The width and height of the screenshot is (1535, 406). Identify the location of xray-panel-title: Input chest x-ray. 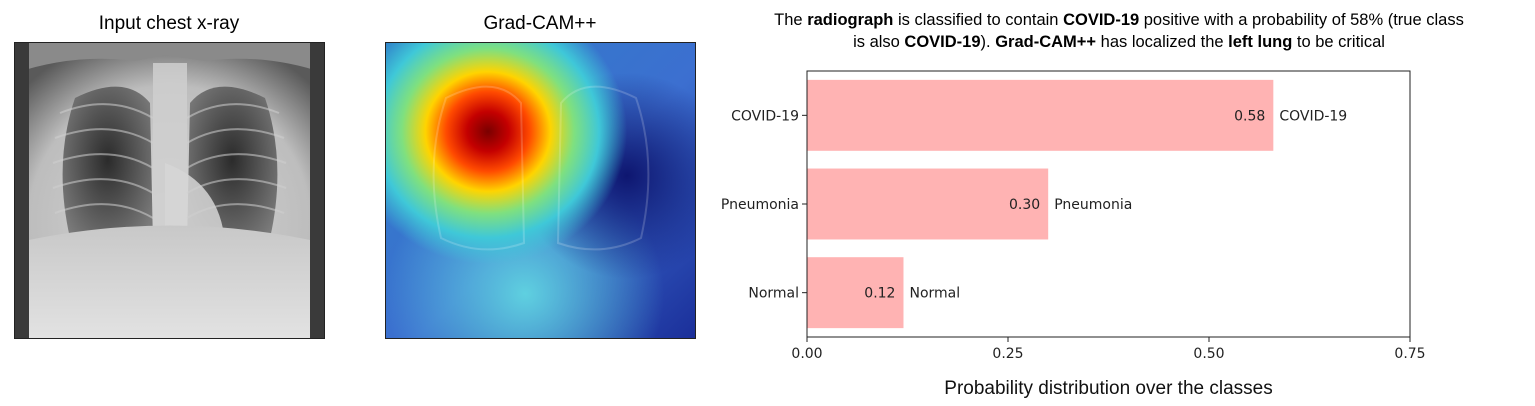
(169, 23).